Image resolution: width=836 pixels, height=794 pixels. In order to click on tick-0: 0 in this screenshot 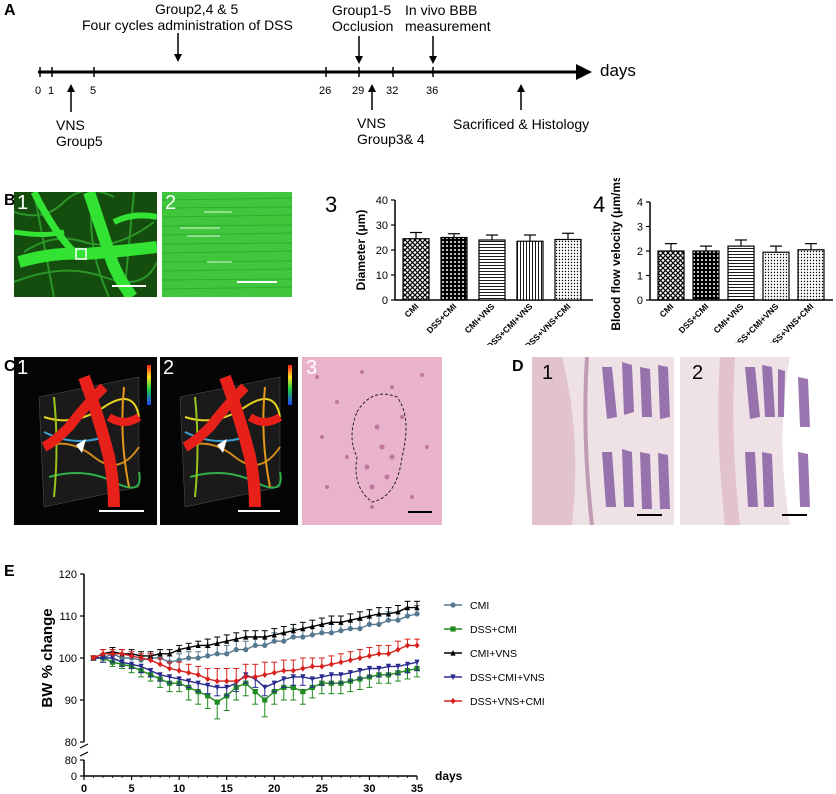, I will do `click(38, 91)`.